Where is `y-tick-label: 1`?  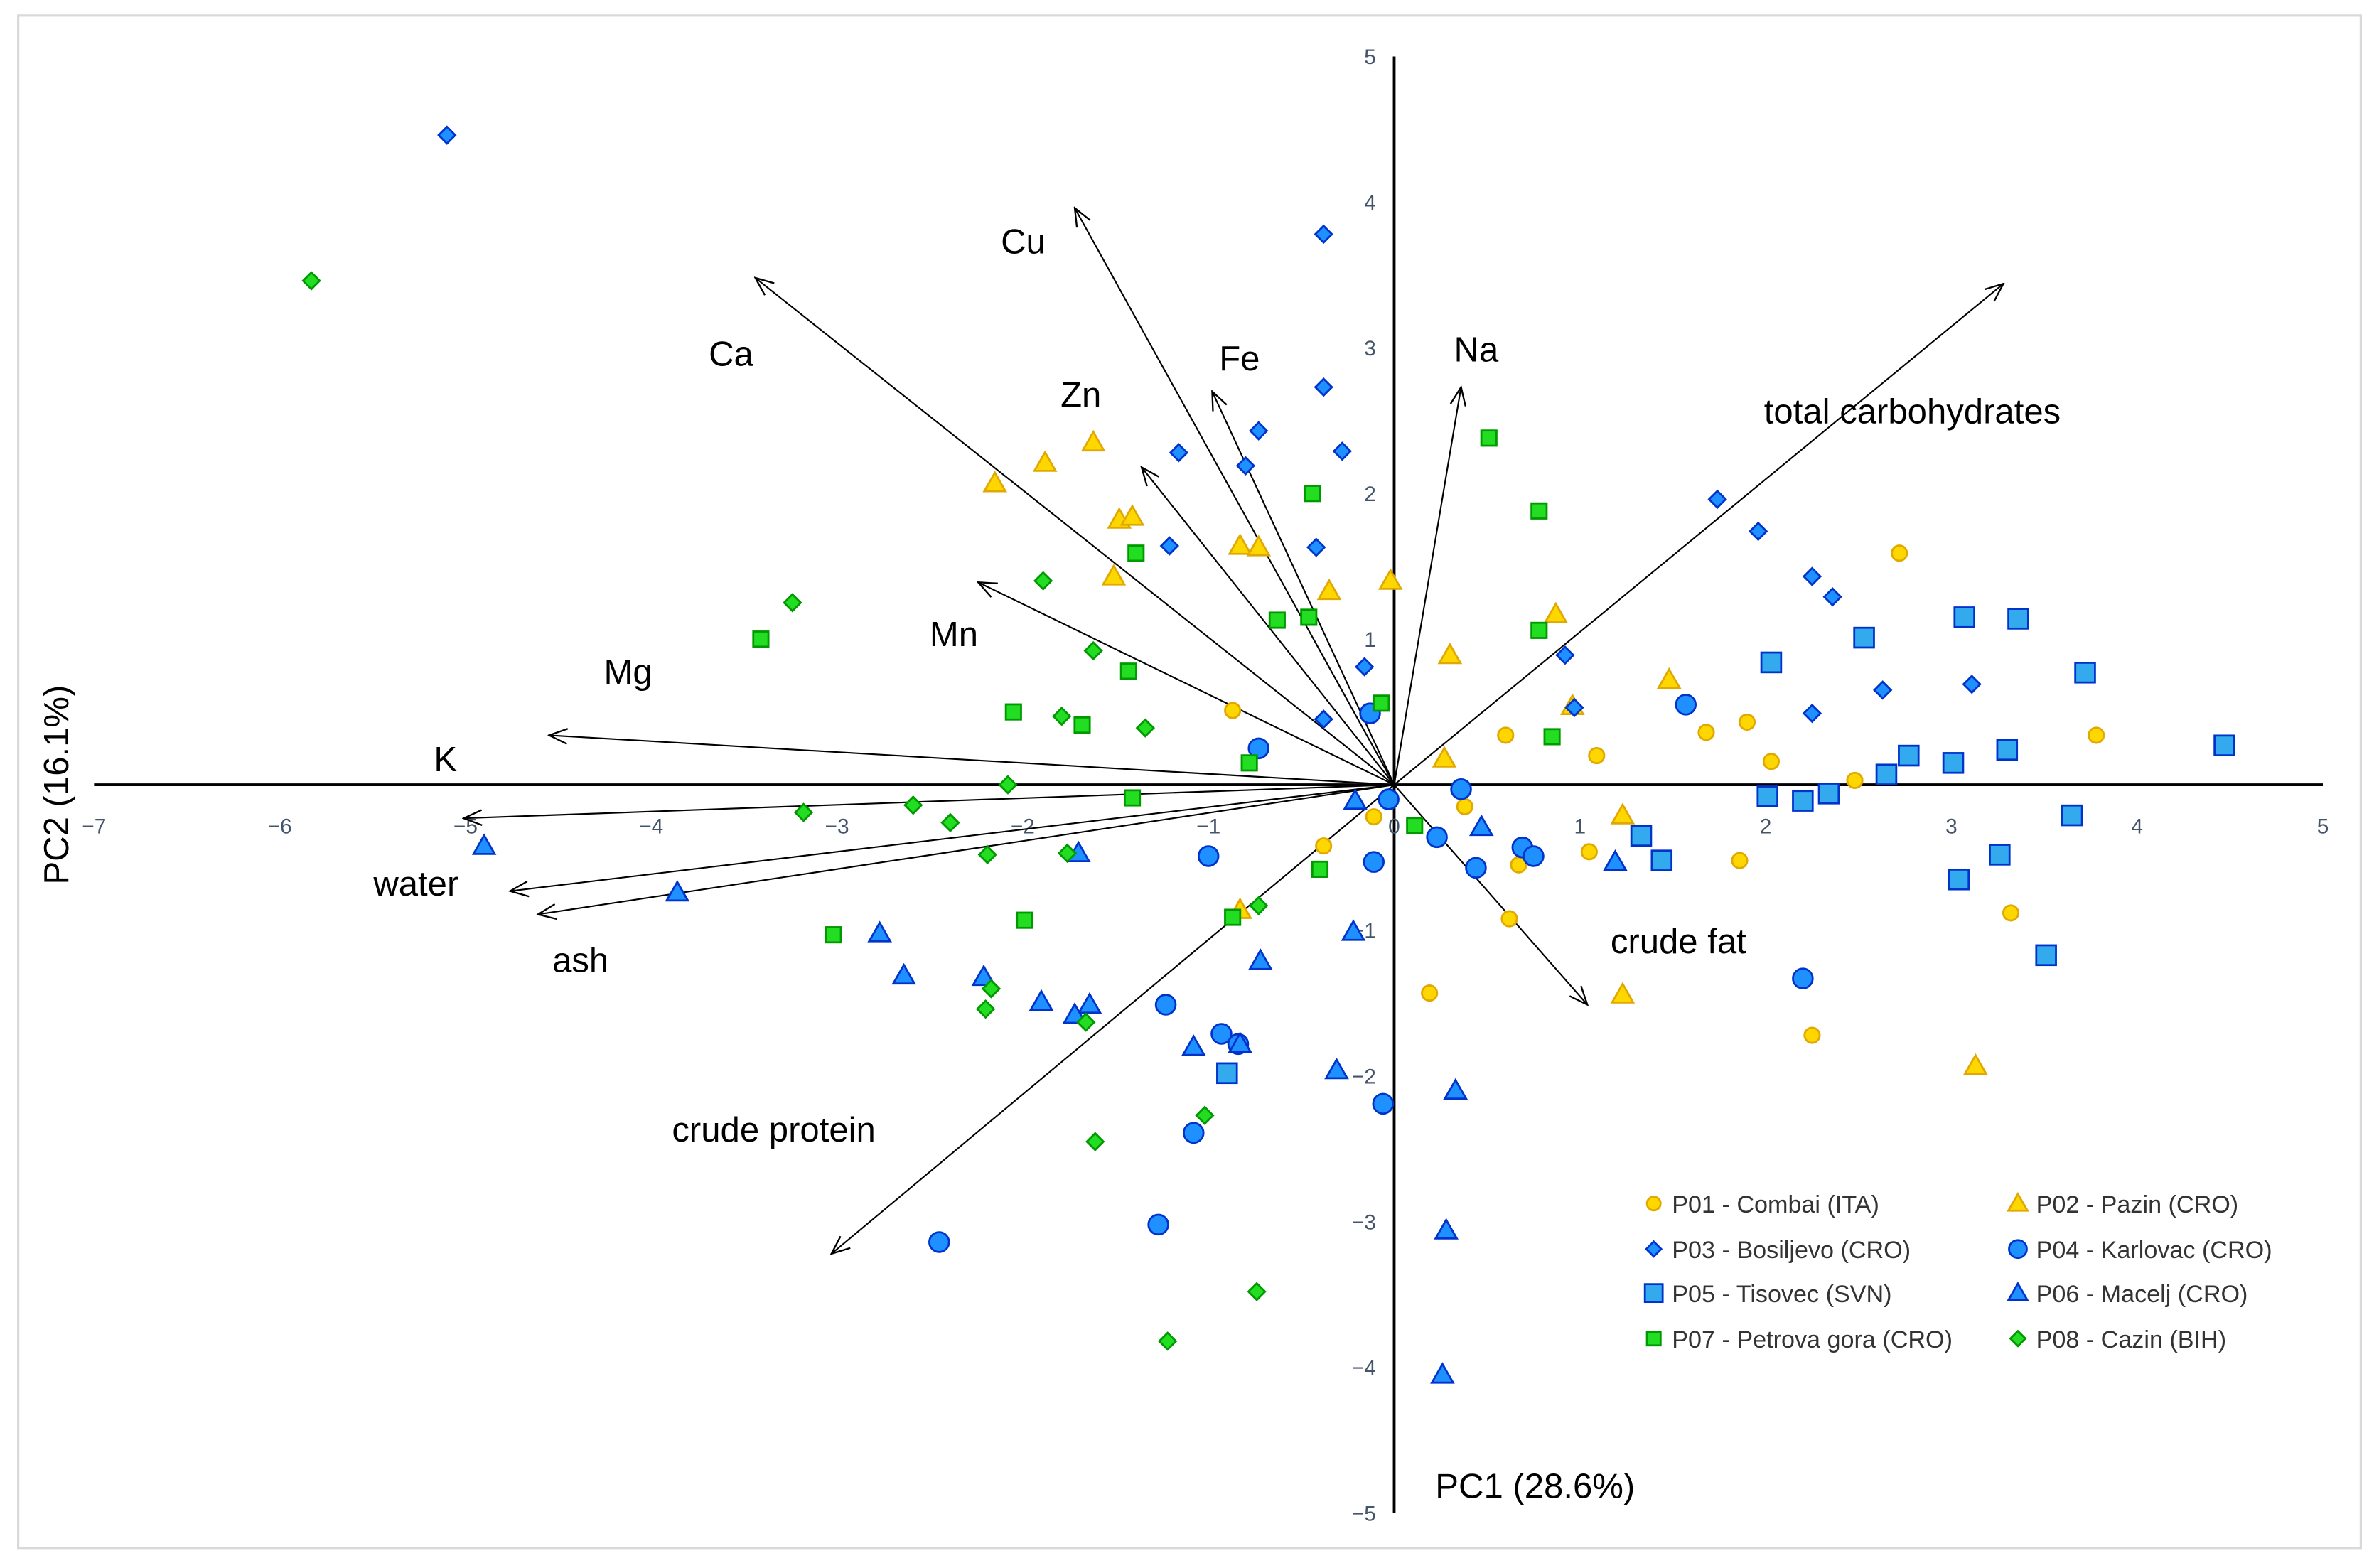
y-tick-label: 1 is located at coordinates (1370, 640).